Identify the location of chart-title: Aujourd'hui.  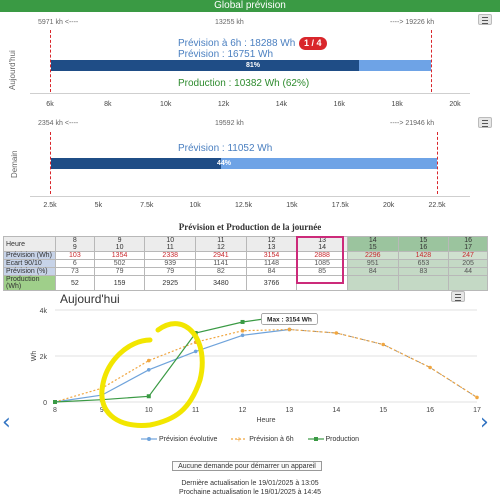
(90, 299).